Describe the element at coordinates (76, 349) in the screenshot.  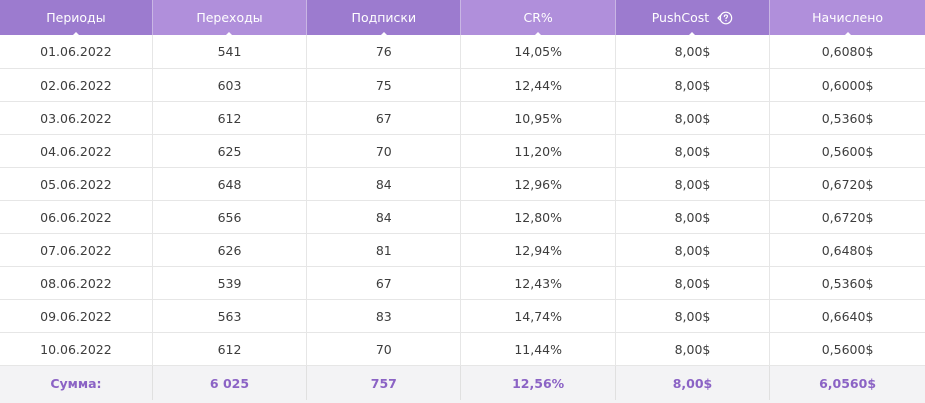
I see `cell-period: 10.06.2022` at that location.